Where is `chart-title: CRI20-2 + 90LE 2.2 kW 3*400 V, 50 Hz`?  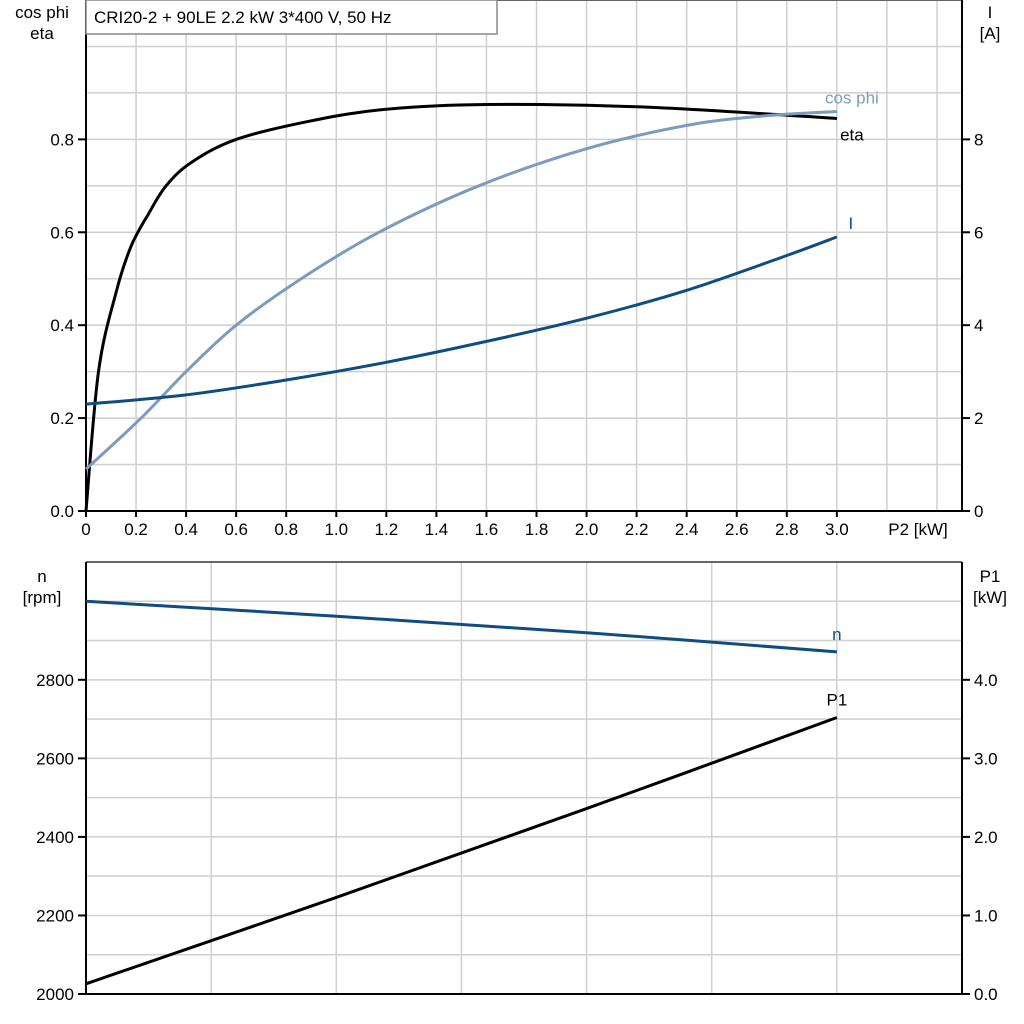
chart-title: CRI20-2 + 90LE 2.2 kW 3*400 V, 50 Hz is located at coordinates (243, 17).